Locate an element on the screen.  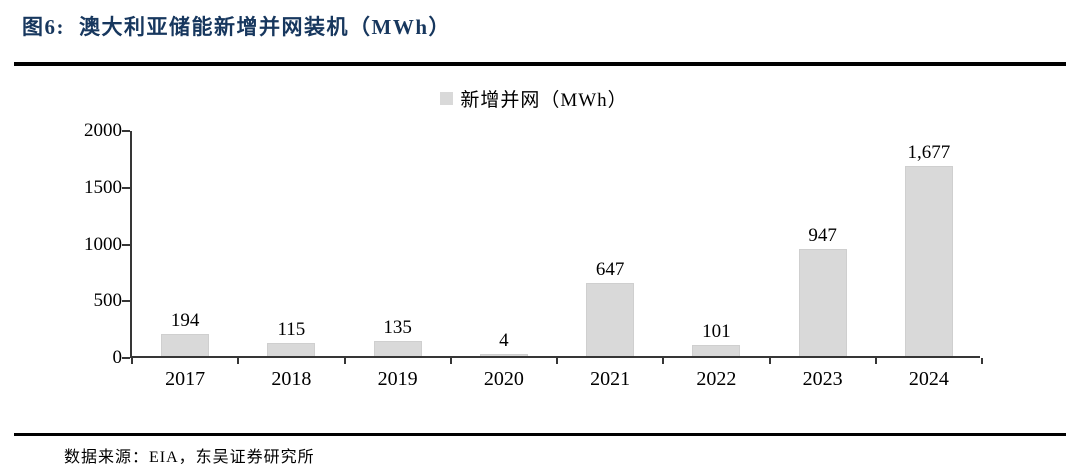
x-axis-category-label: 2020 is located at coordinates (503, 379).